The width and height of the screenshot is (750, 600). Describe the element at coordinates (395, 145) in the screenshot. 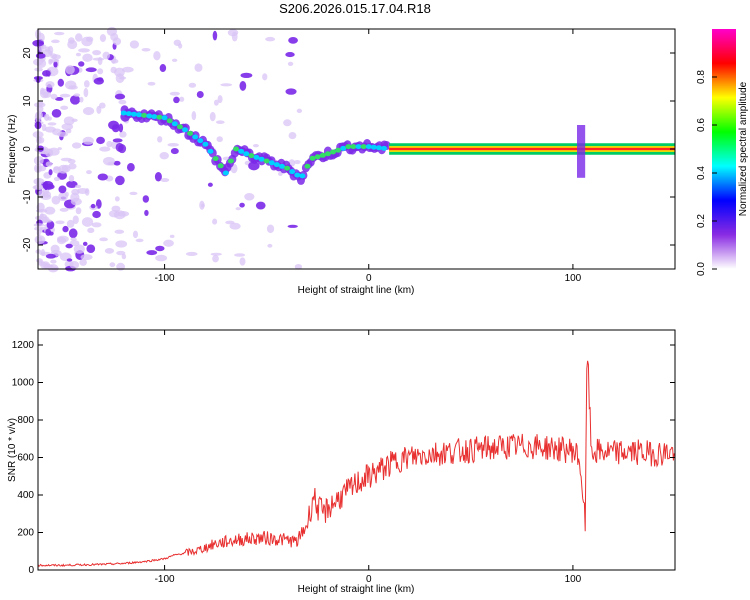

I see `spectrogram-trace` at that location.